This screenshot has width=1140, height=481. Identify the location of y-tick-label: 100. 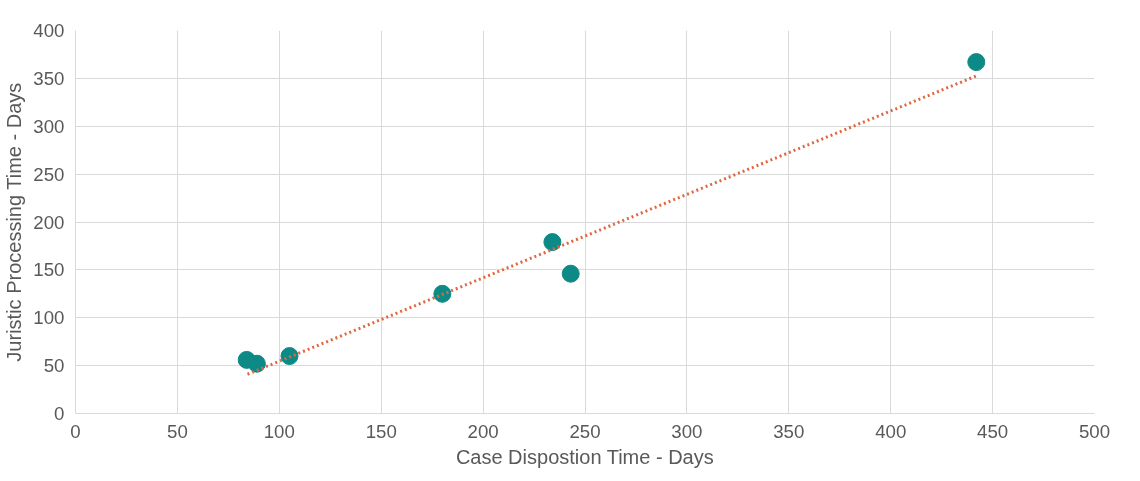
(49, 318).